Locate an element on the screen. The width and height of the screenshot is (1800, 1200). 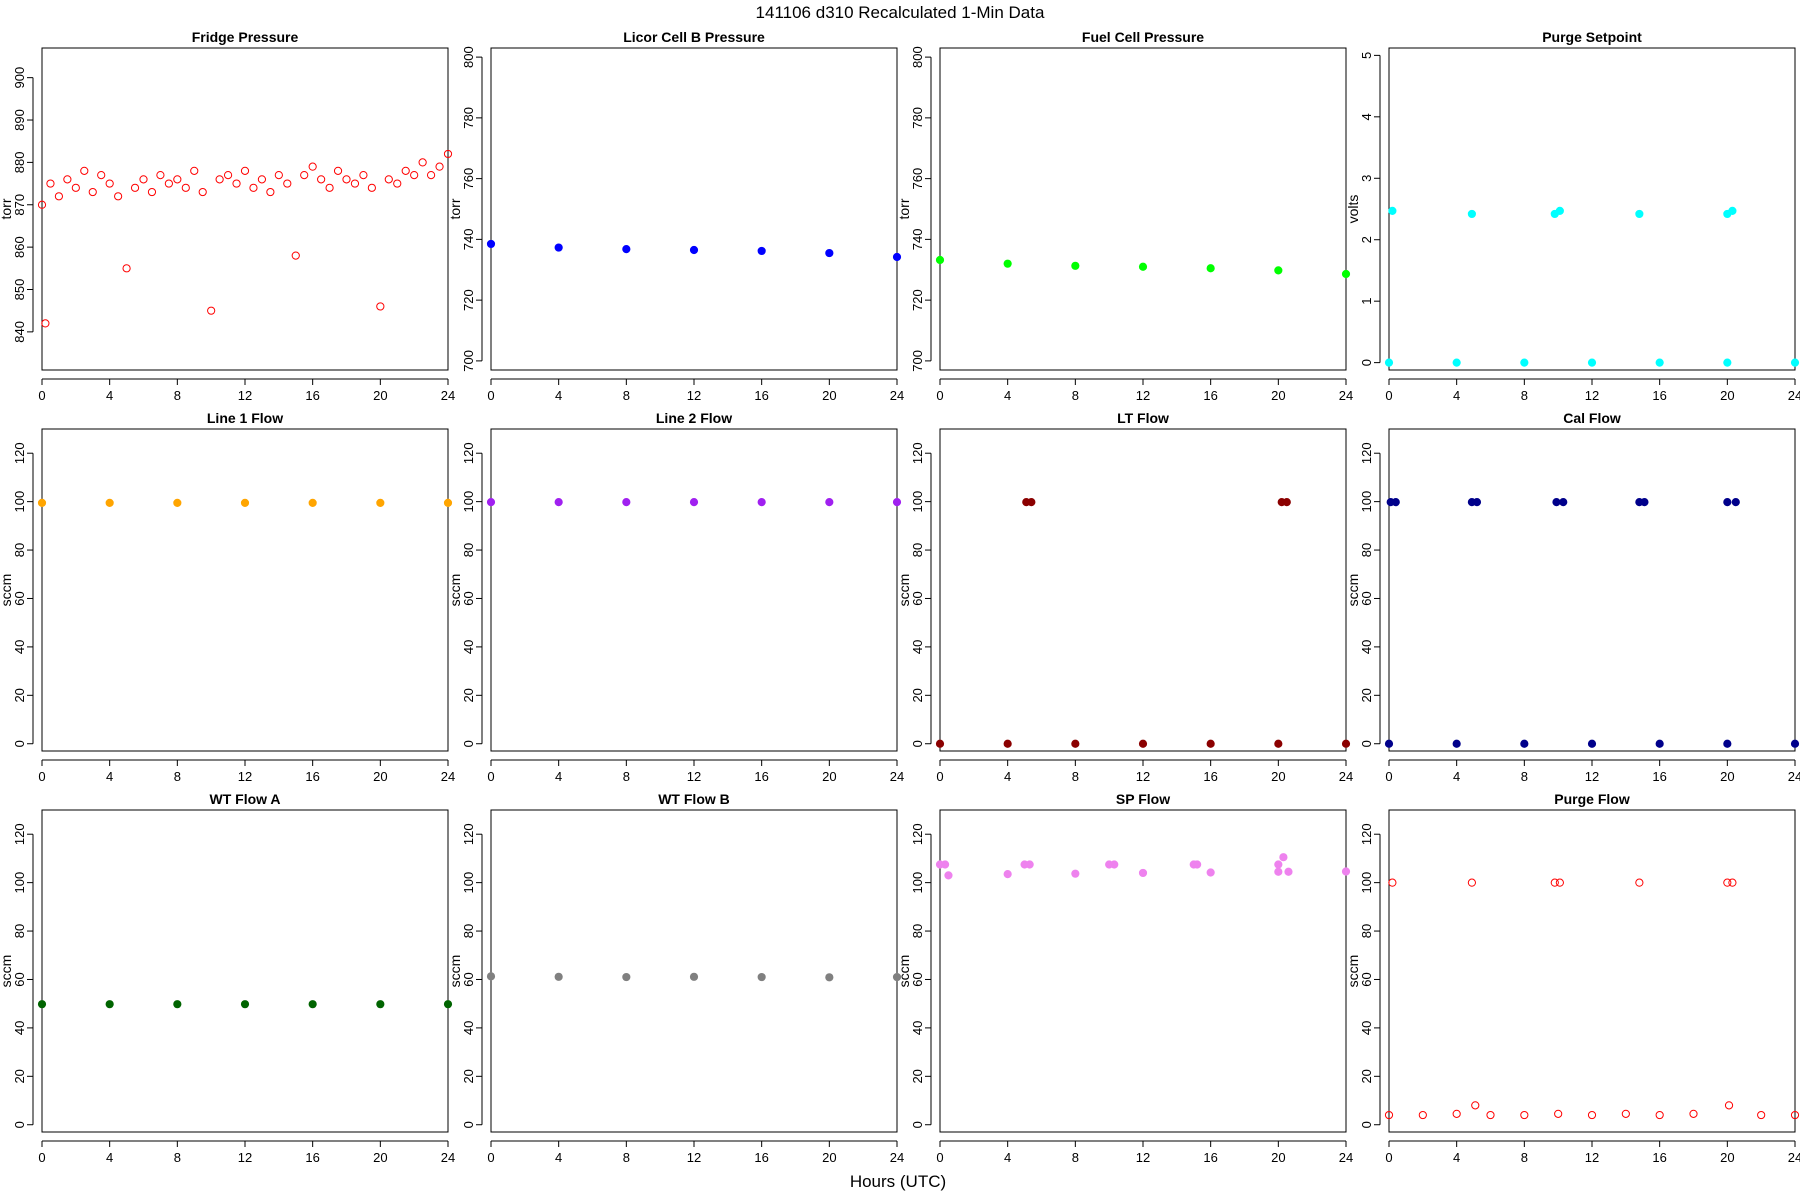
y-tick-label: 840 is located at coordinates (19, 332).